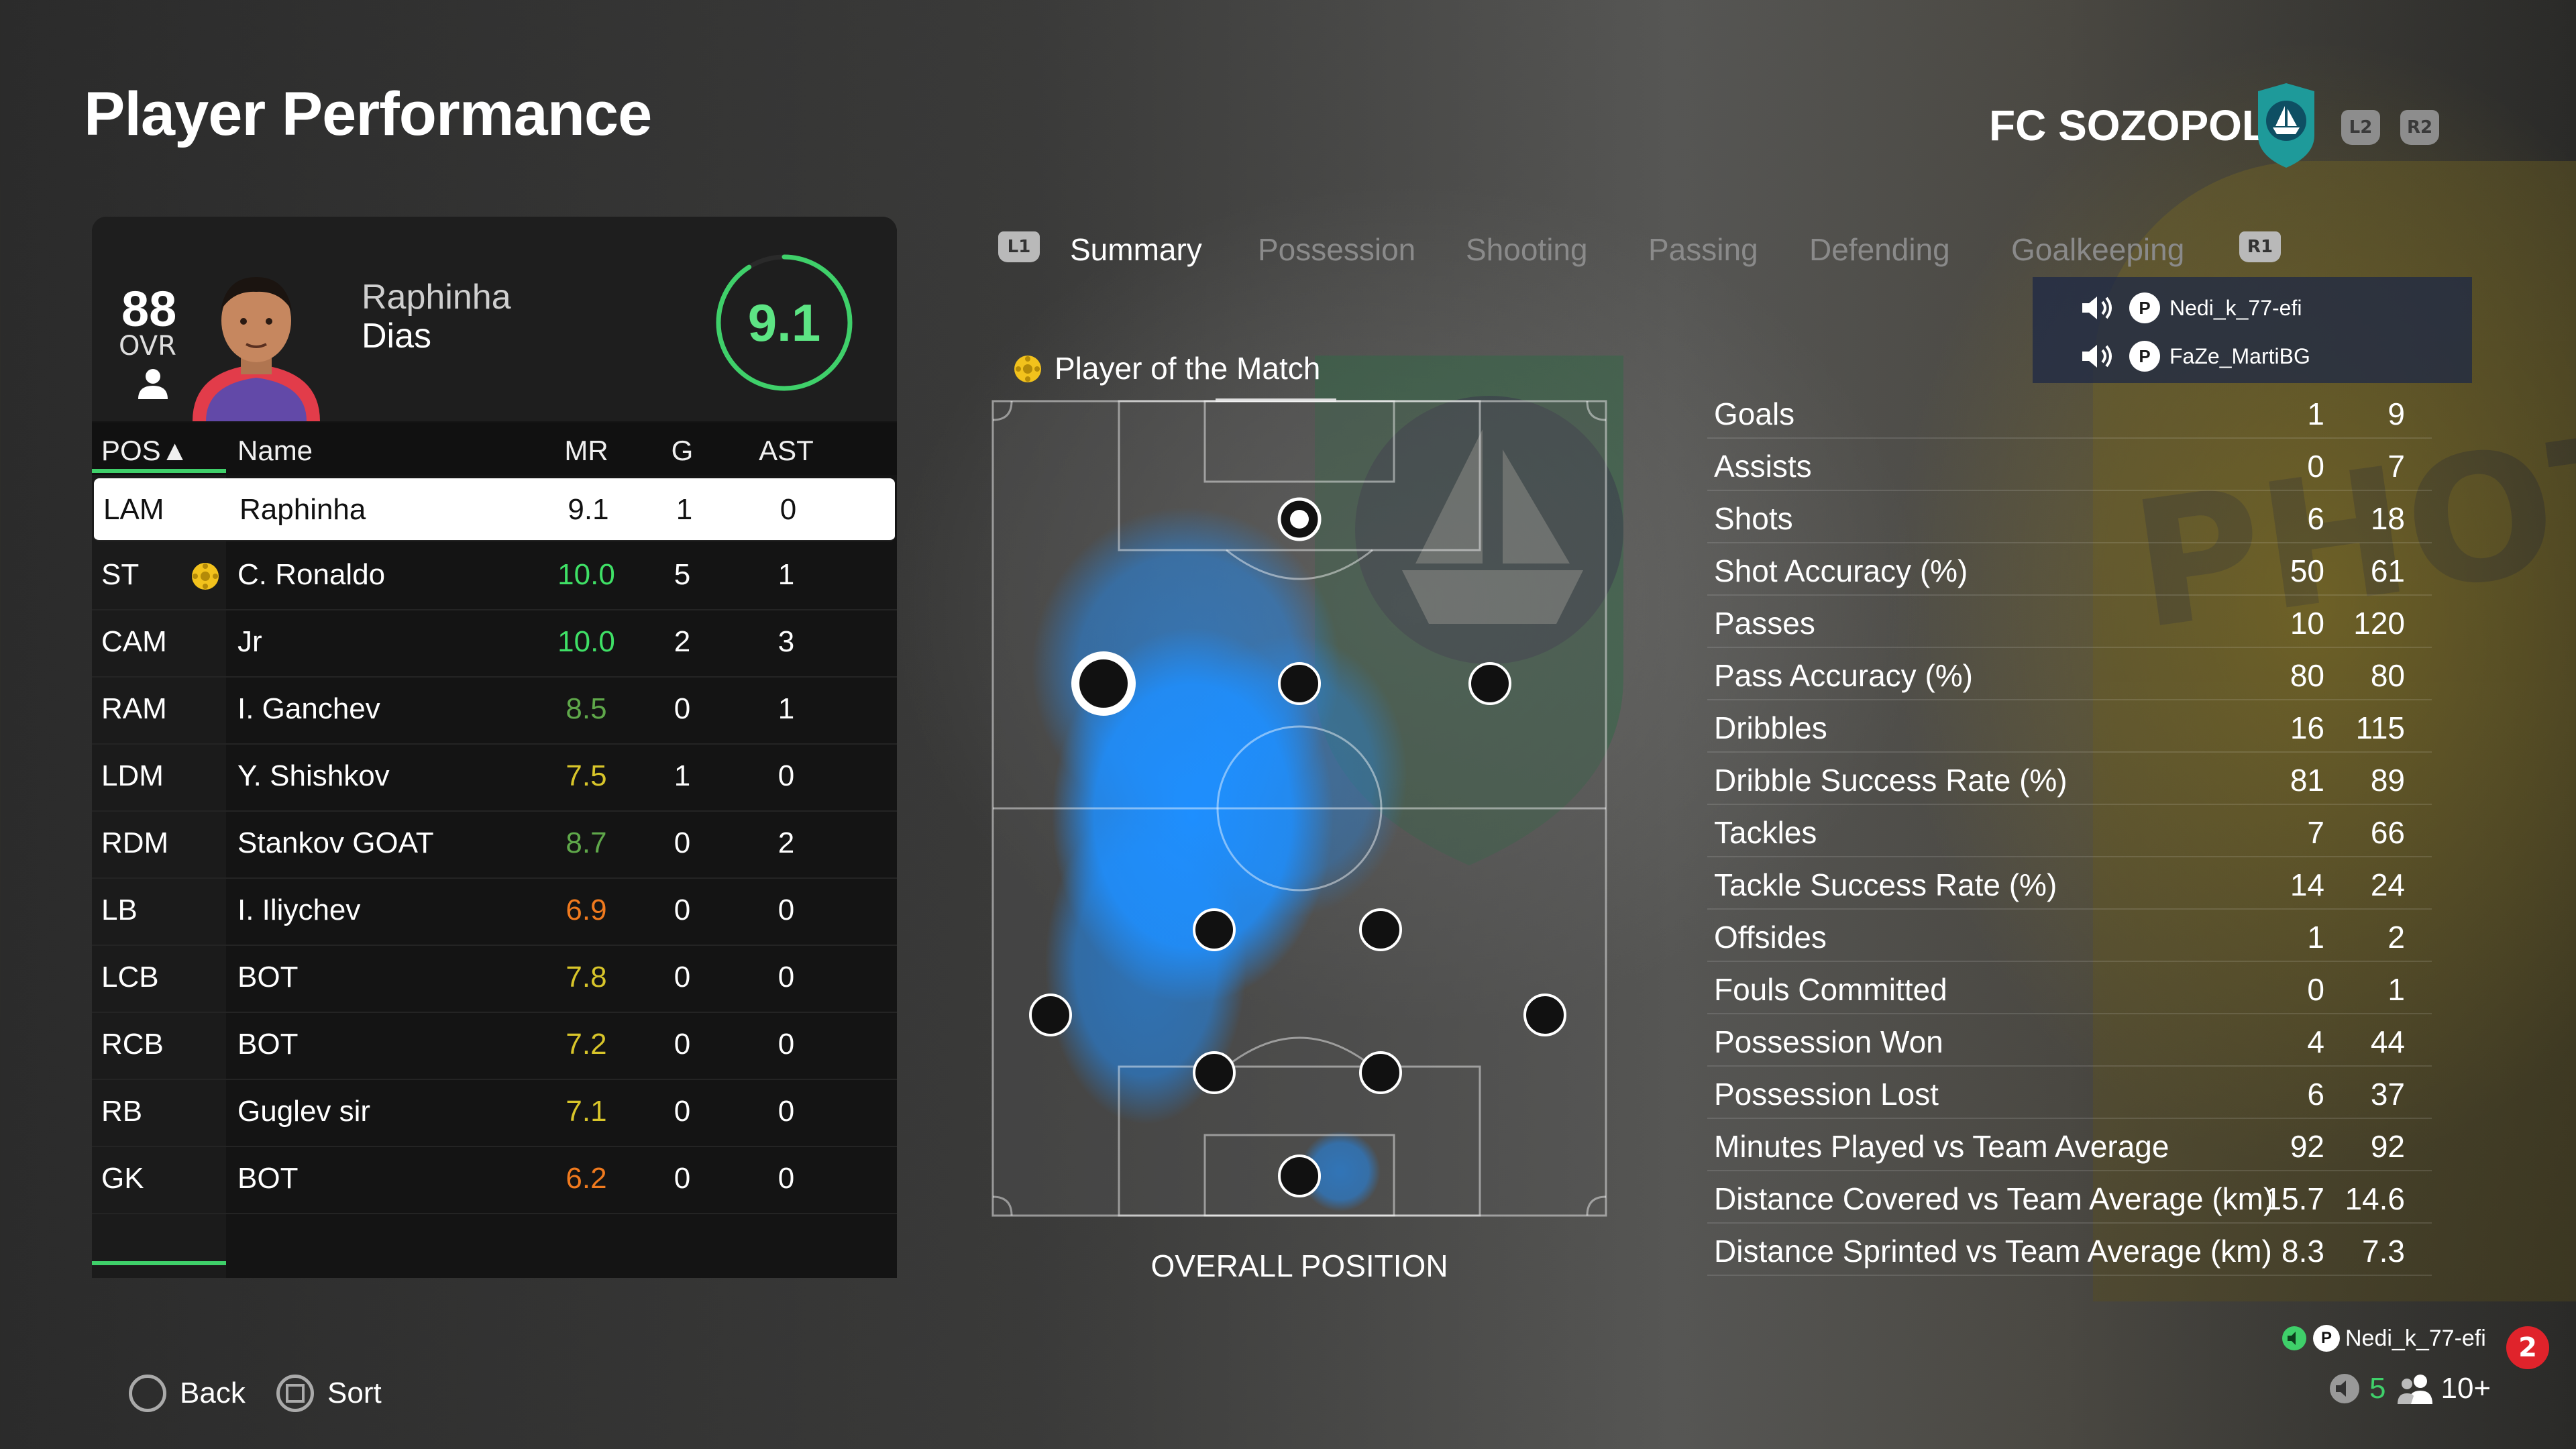  Describe the element at coordinates (311, 574) in the screenshot. I see `row-player-name: C. Ronaldo` at that location.